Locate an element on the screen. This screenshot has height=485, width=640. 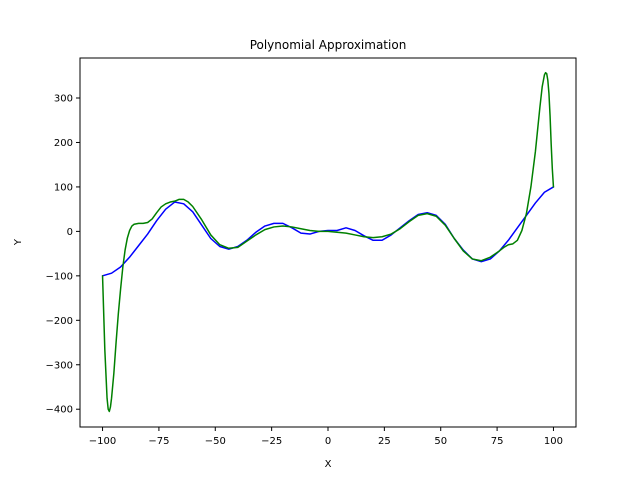
x-tick-label: −75 is located at coordinates (158, 441).